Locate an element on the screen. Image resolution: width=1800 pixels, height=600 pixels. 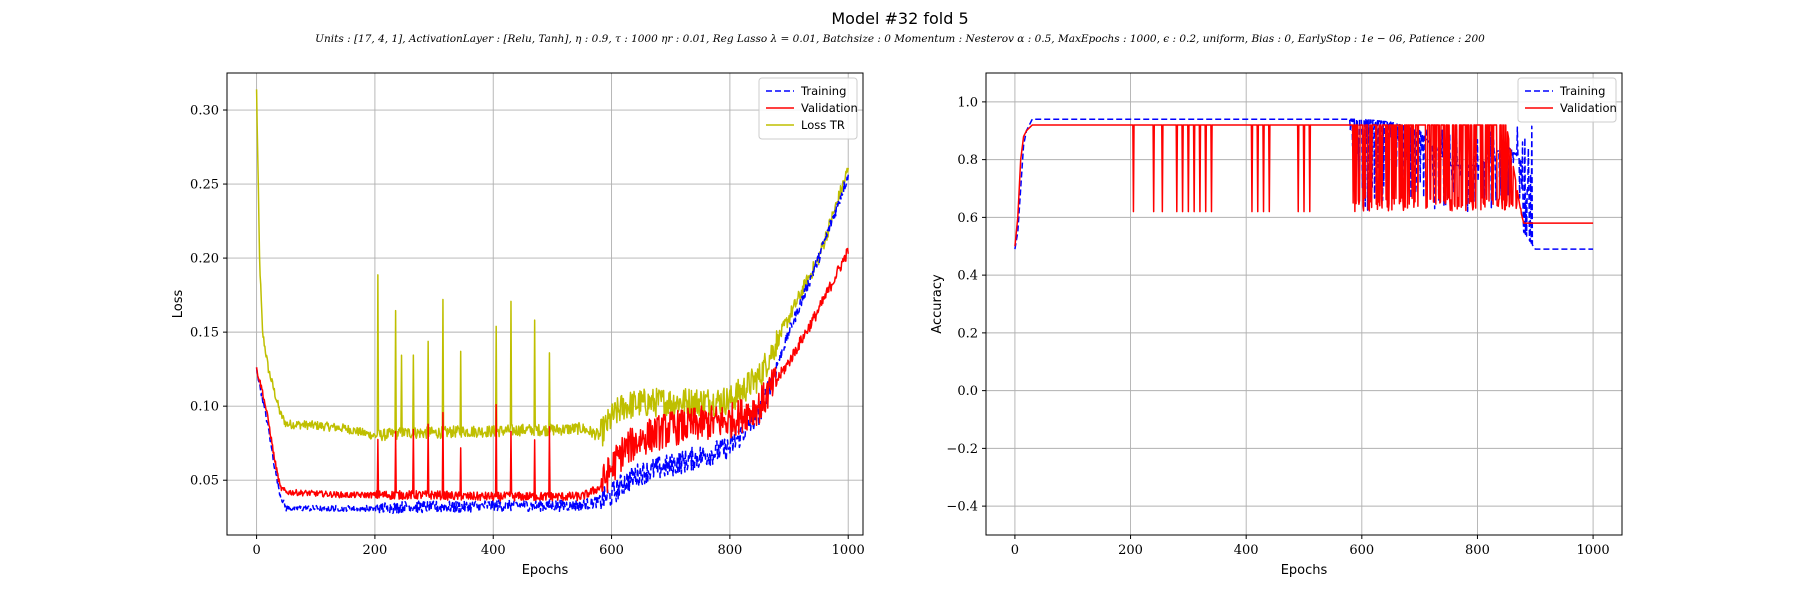
y-tick-label: 0.25 is located at coordinates (204, 185).